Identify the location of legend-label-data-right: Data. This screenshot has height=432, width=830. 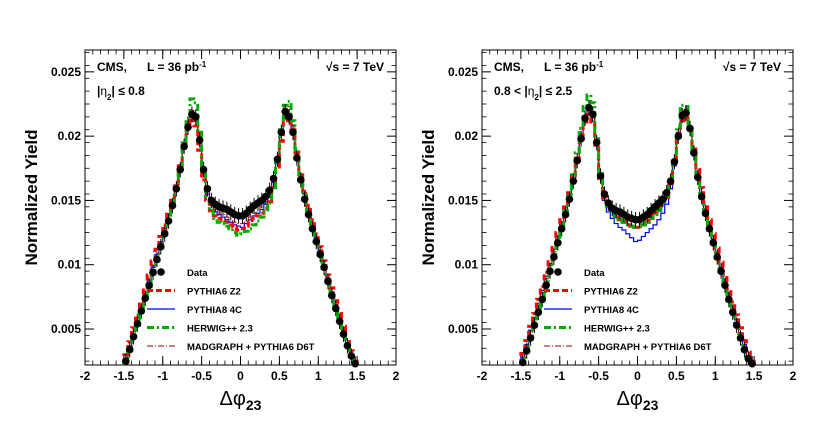
(594, 273).